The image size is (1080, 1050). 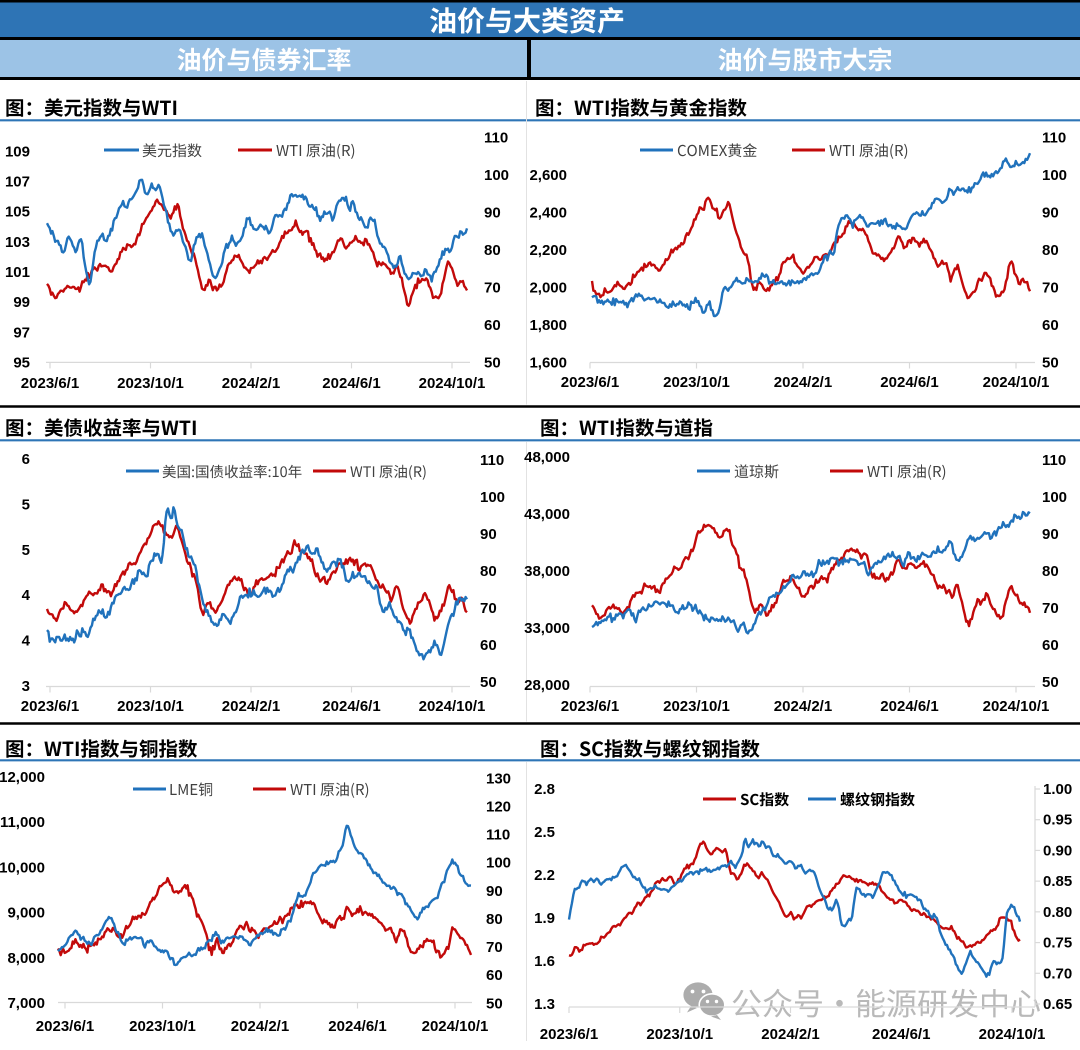 What do you see at coordinates (26, 913) in the screenshot?
I see `svg-text: 9,000` at bounding box center [26, 913].